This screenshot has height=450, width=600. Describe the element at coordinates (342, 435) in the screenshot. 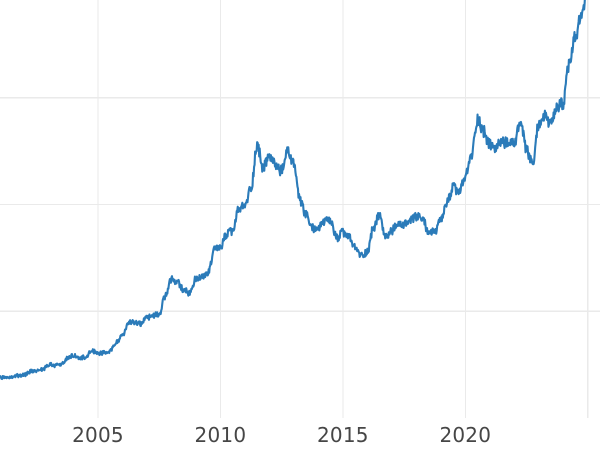

I see `x-tick-label-2015: 2015` at that location.